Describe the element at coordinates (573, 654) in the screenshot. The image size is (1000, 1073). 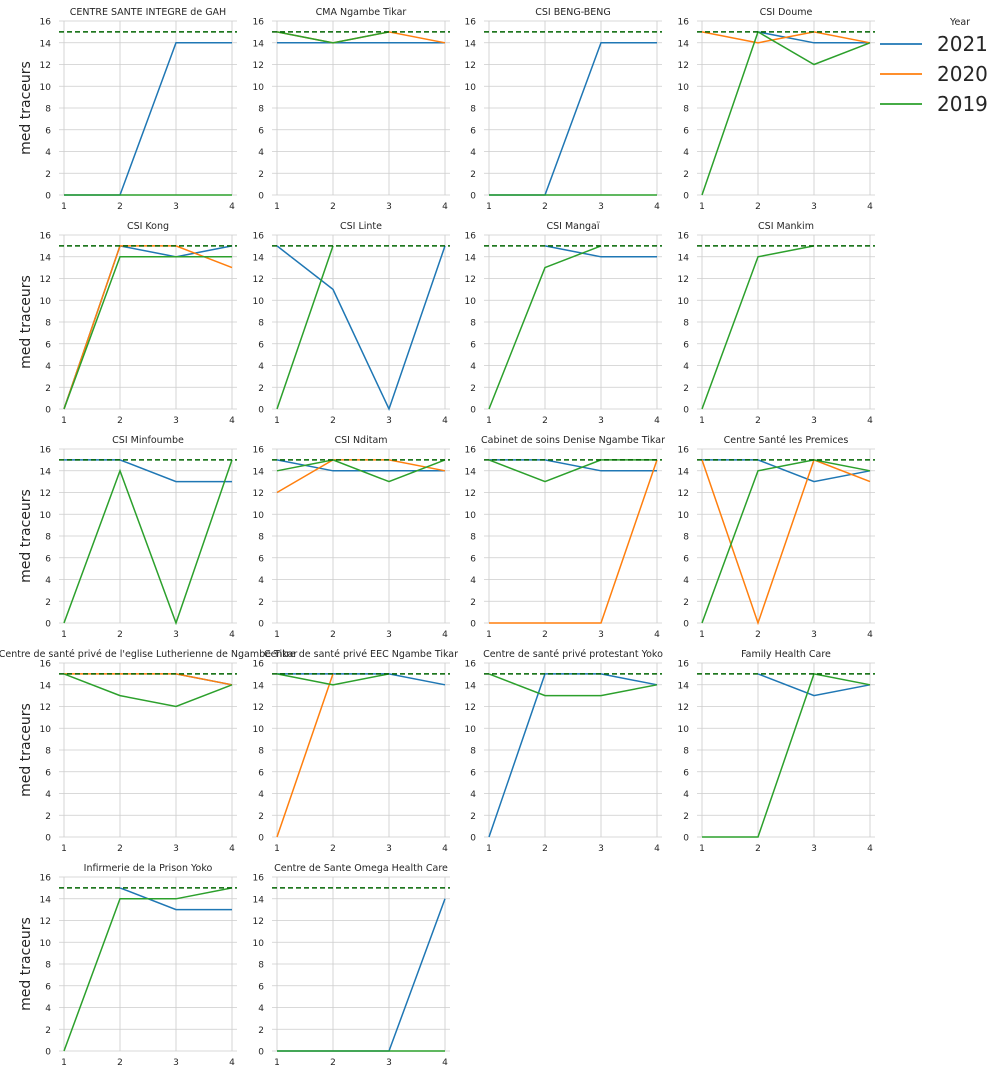
I see `panel-title: Centre de santé privé protestant Yoko` at that location.